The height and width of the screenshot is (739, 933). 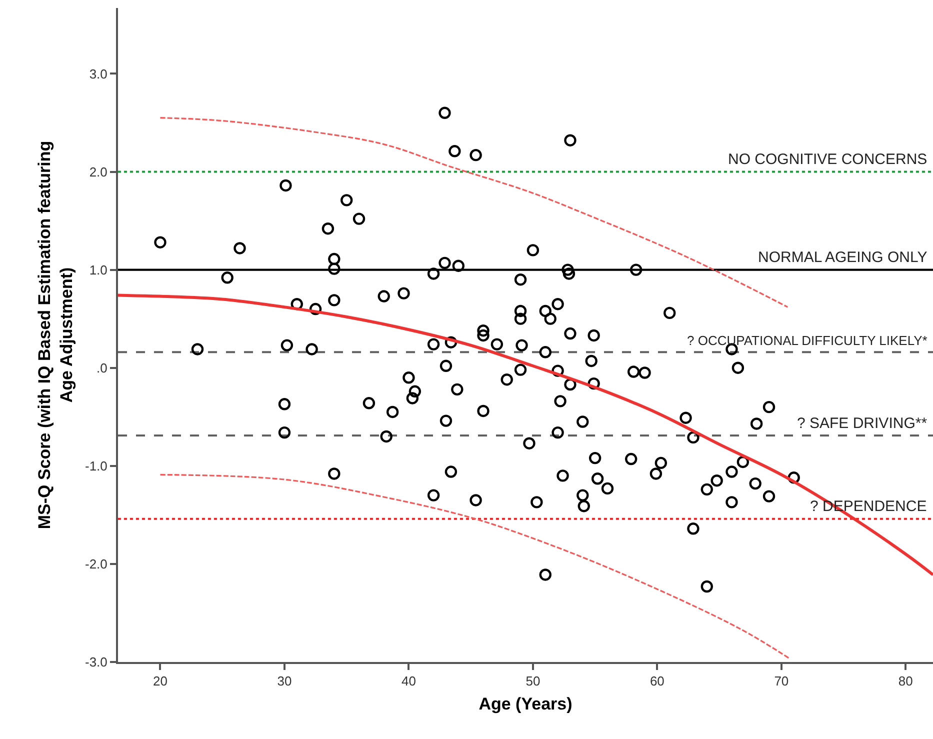 I want to click on x-tick-label: 40, so click(x=408, y=681).